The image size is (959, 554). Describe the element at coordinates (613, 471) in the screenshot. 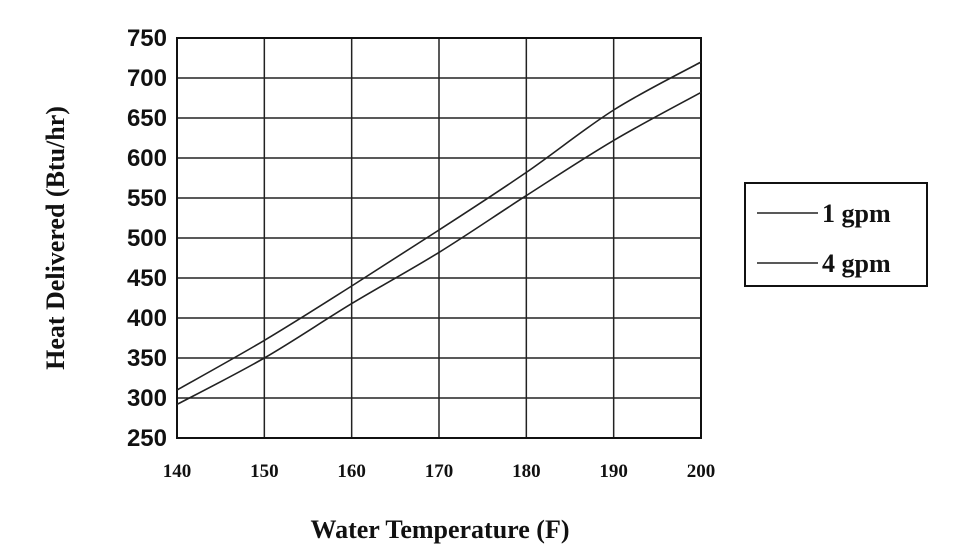

I see `x-tick-label: 190` at that location.